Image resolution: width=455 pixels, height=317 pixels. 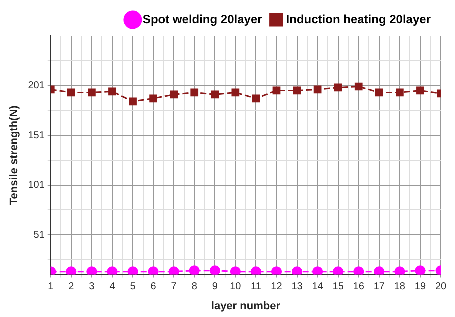 I want to click on x-tick-label: 7, so click(x=174, y=287).